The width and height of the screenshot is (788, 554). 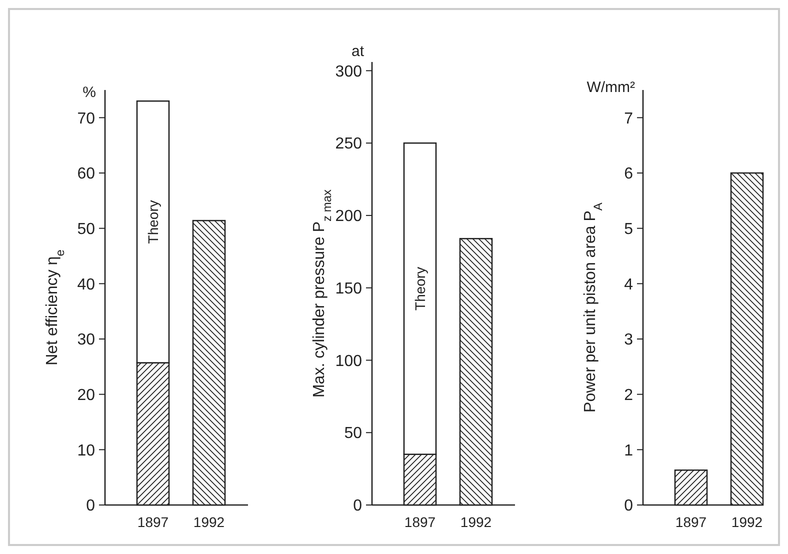 What do you see at coordinates (358, 51) in the screenshot?
I see `text: at` at bounding box center [358, 51].